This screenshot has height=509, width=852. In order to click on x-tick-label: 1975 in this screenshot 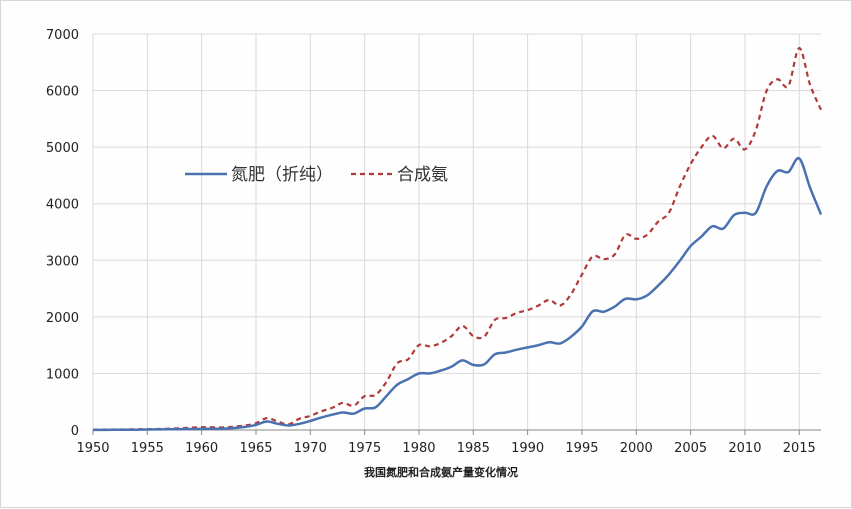, I will do `click(364, 448)`.